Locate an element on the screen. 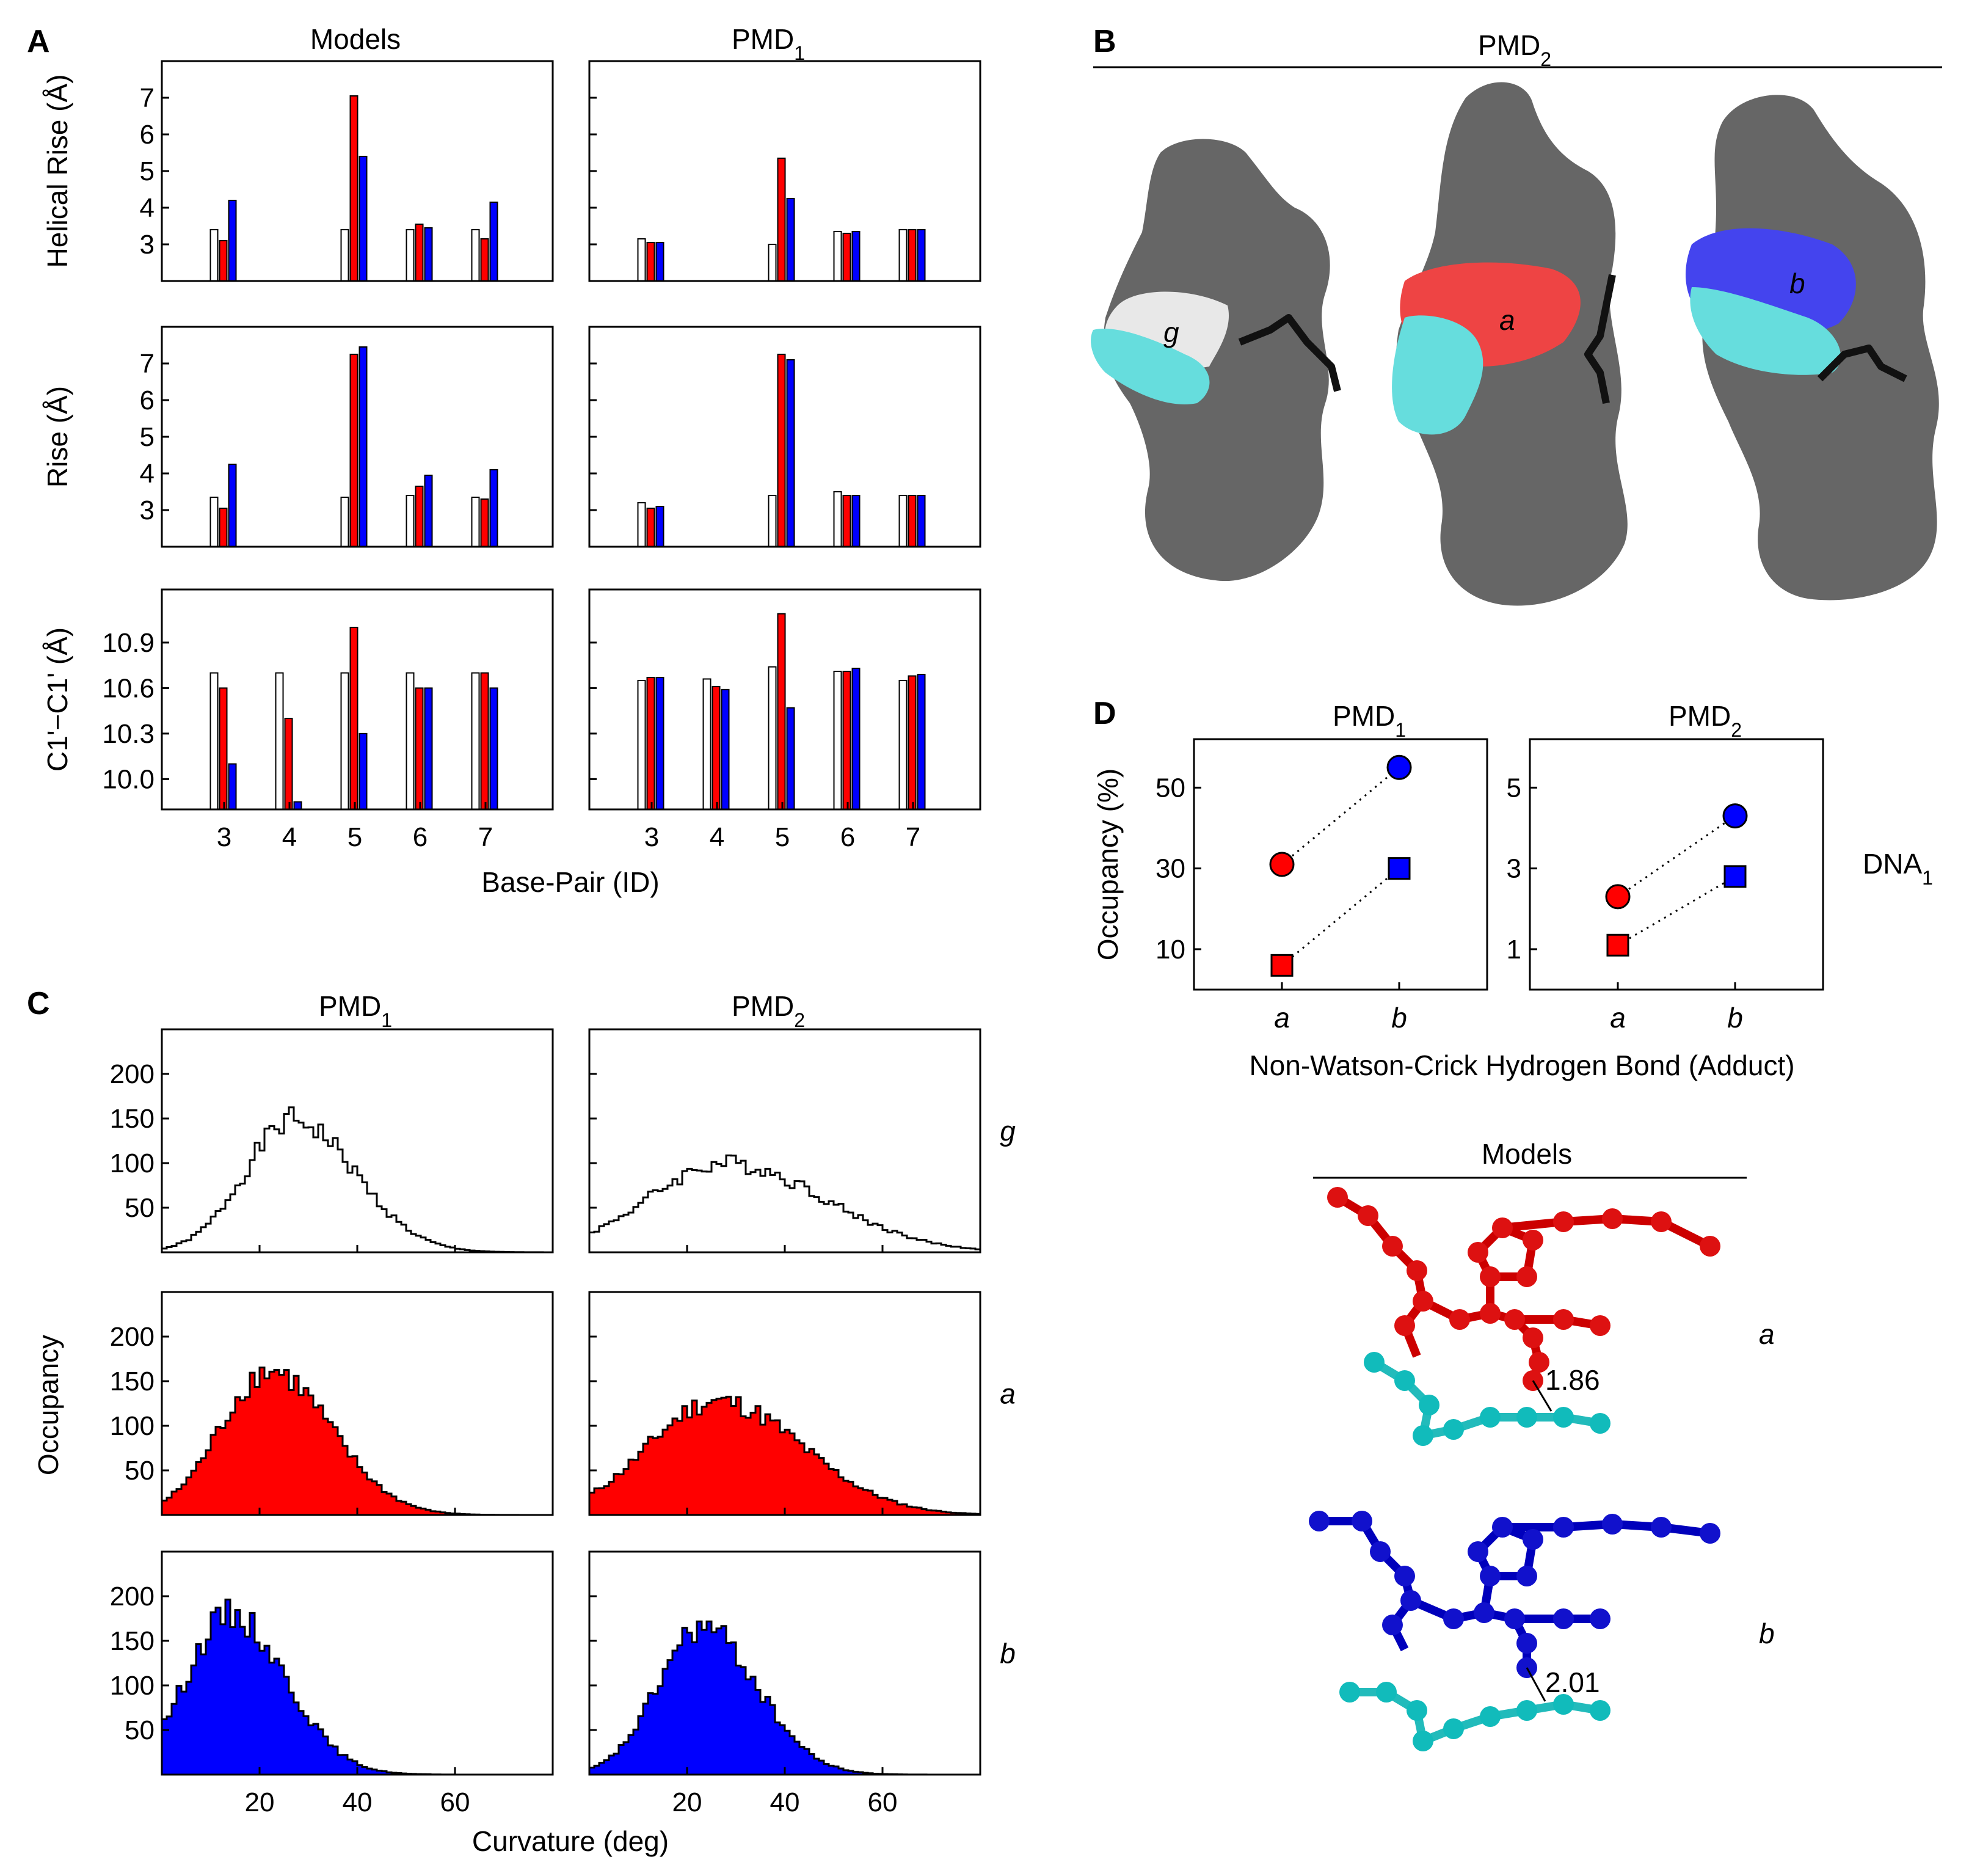  bar-0-0-1-b is located at coordinates (363, 219).